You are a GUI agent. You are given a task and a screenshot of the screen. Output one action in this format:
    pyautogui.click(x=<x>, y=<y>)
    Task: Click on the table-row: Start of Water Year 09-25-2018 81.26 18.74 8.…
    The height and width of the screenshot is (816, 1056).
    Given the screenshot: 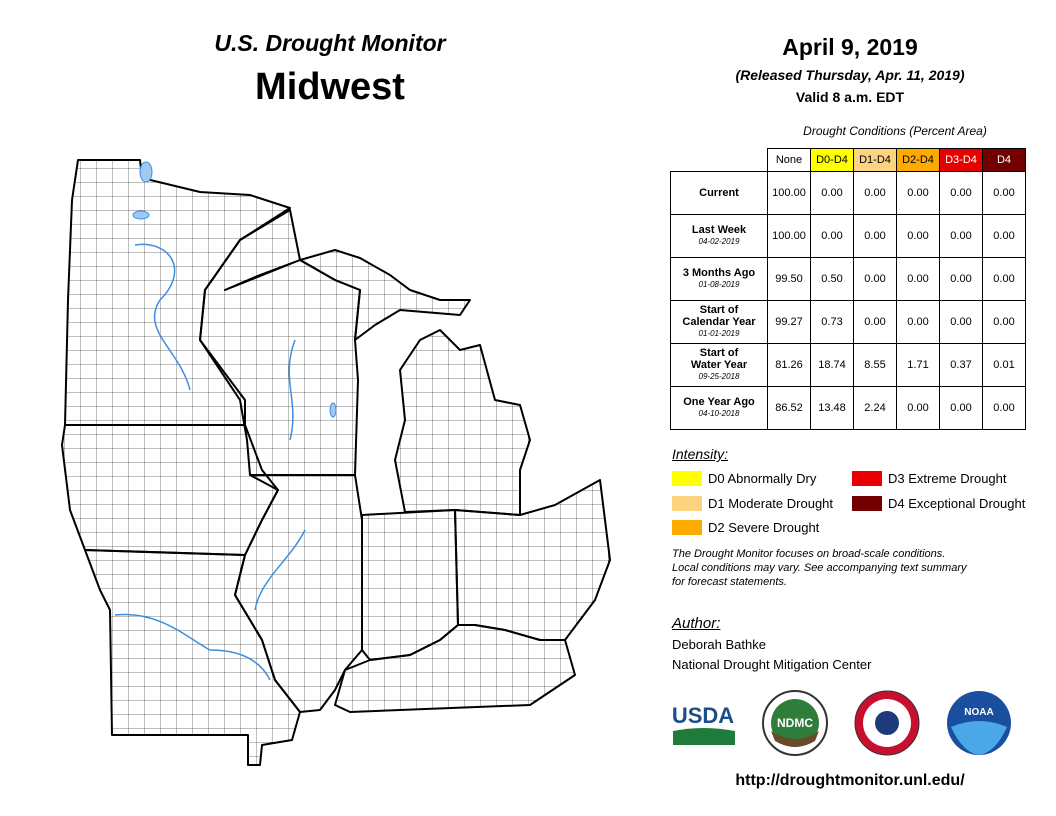 What is the action you would take?
    pyautogui.click(x=848, y=365)
    